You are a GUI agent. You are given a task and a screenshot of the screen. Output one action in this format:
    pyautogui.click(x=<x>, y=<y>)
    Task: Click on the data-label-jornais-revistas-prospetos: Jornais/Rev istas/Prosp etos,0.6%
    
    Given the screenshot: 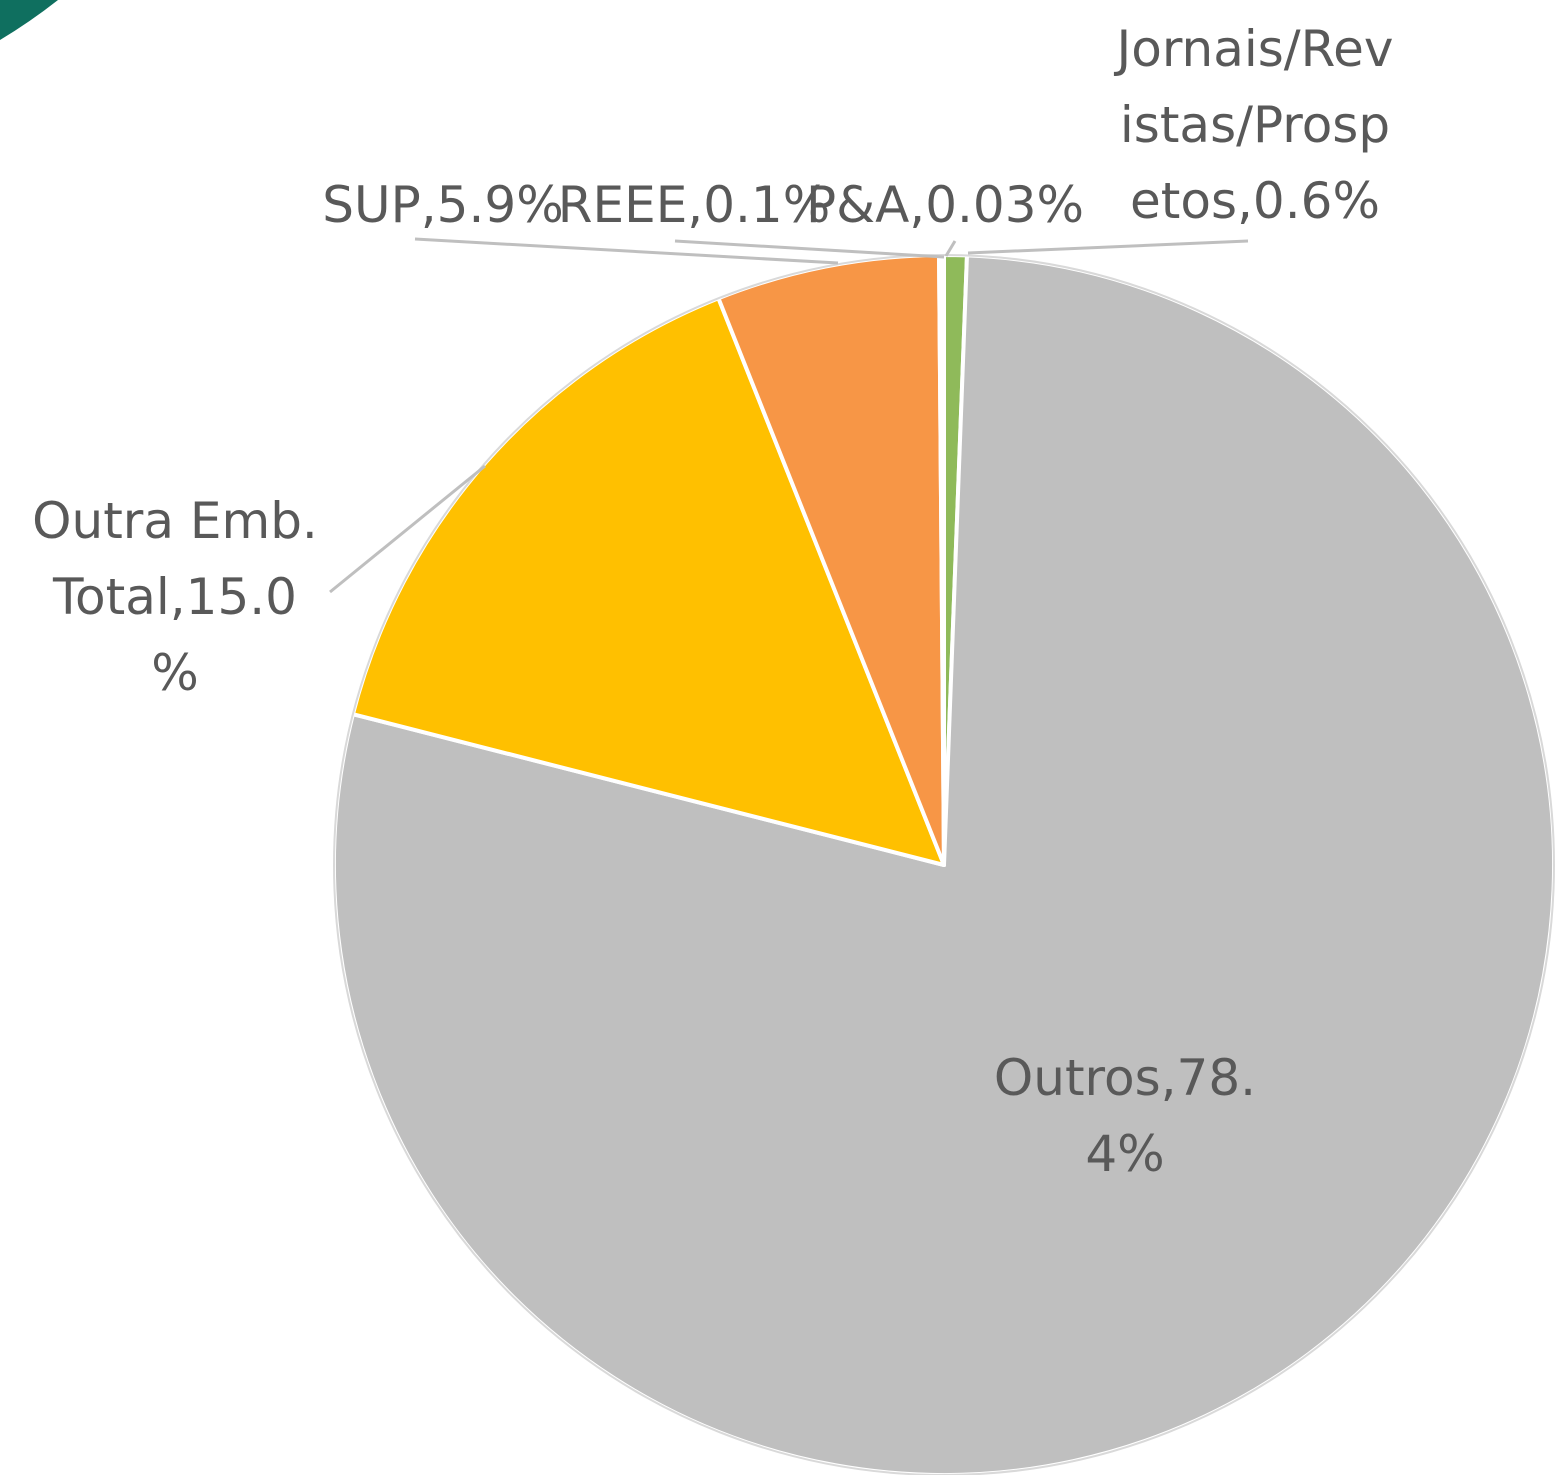 What is the action you would take?
    pyautogui.click(x=1254, y=125)
    